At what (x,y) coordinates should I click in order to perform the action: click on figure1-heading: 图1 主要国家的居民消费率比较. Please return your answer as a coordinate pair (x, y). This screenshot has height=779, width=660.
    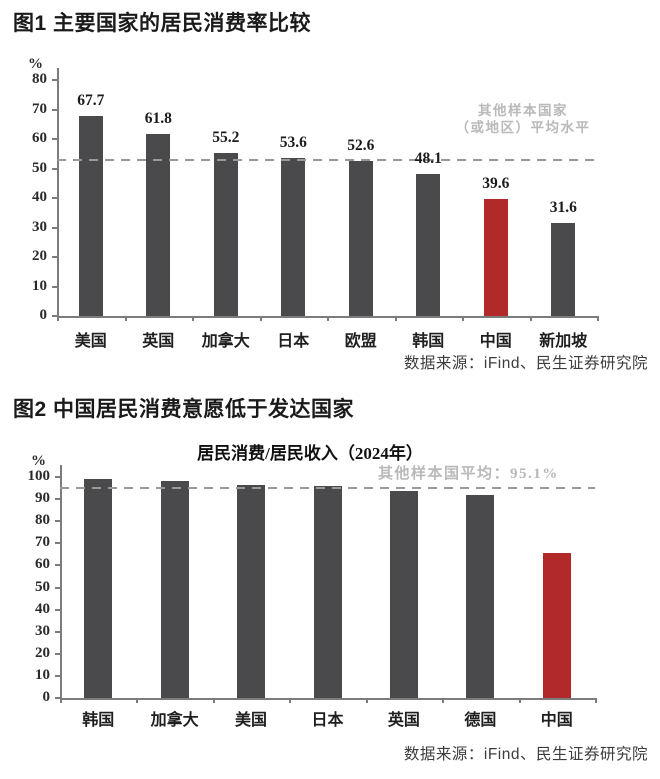
    Looking at the image, I should click on (162, 23).